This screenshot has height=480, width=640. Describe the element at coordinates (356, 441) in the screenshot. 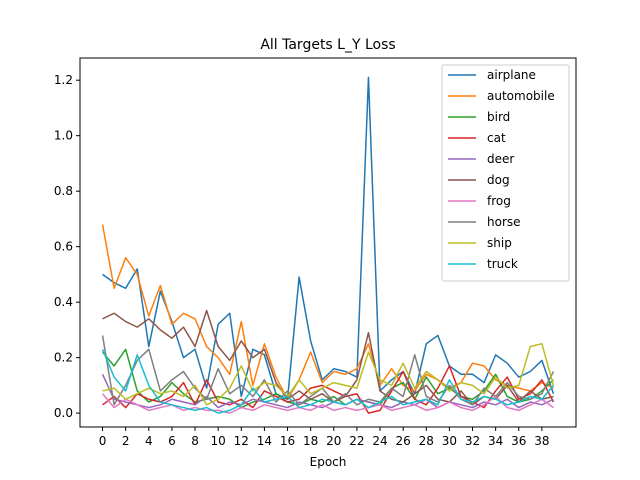

I see `x-tick-label: 22` at that location.